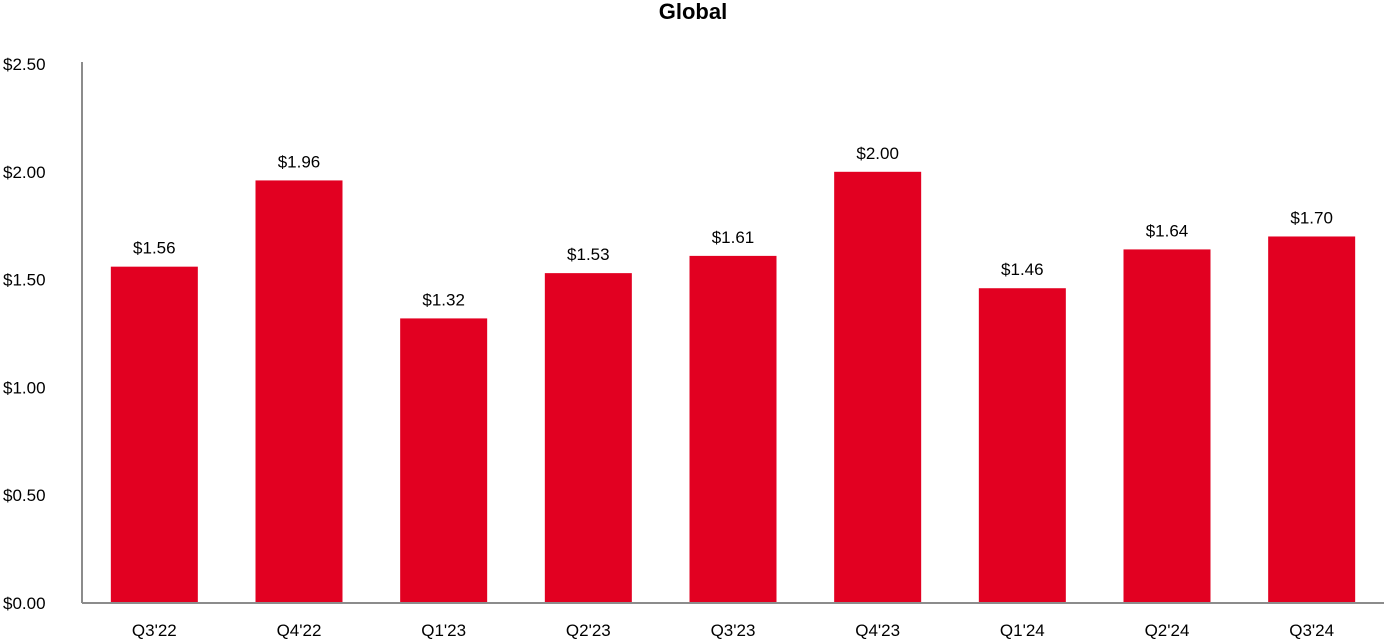 The height and width of the screenshot is (640, 1386). I want to click on y-tick-label: $2.00, so click(24, 172).